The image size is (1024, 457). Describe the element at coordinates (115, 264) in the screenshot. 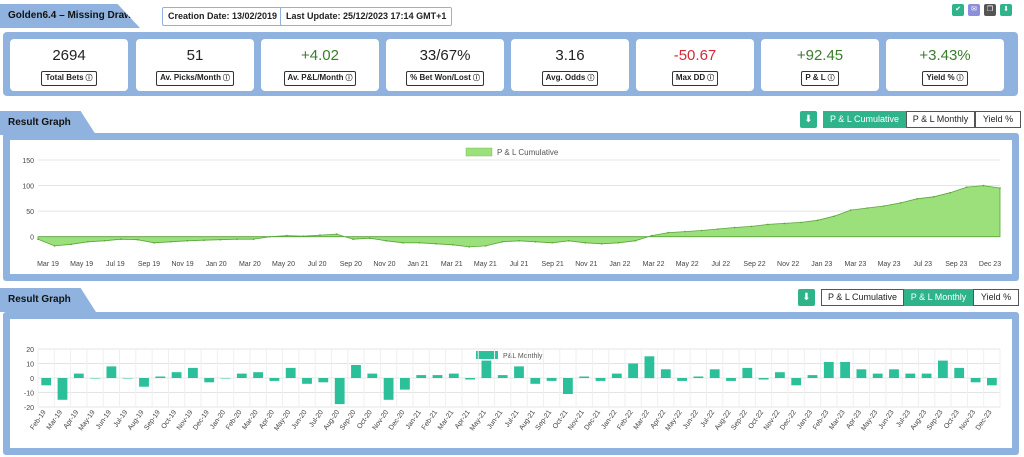

I see `x-tick-label: Jul 19` at that location.